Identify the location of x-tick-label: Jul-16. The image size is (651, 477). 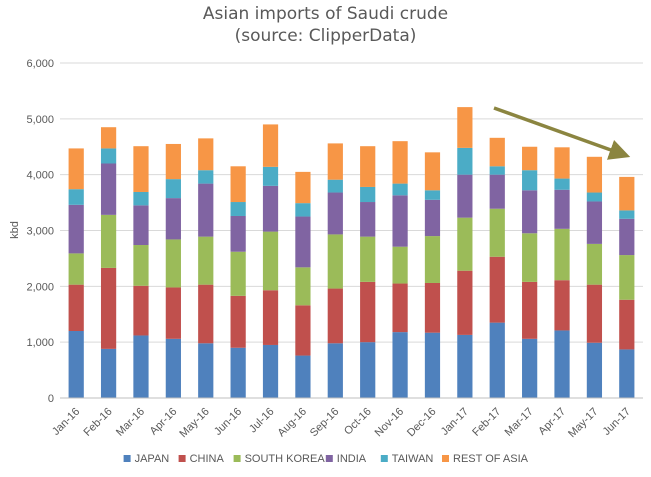
(262, 421).